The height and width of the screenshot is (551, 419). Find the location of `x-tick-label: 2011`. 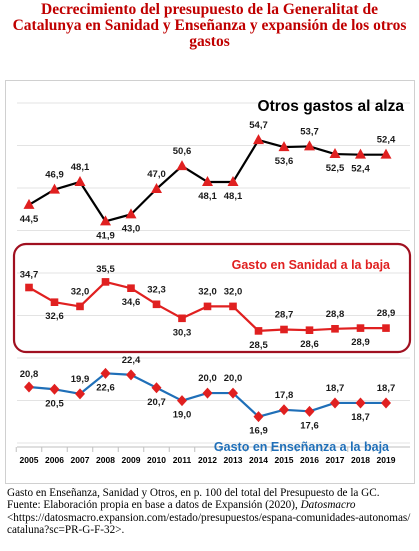

x-tick-label: 2011 is located at coordinates (182, 460).